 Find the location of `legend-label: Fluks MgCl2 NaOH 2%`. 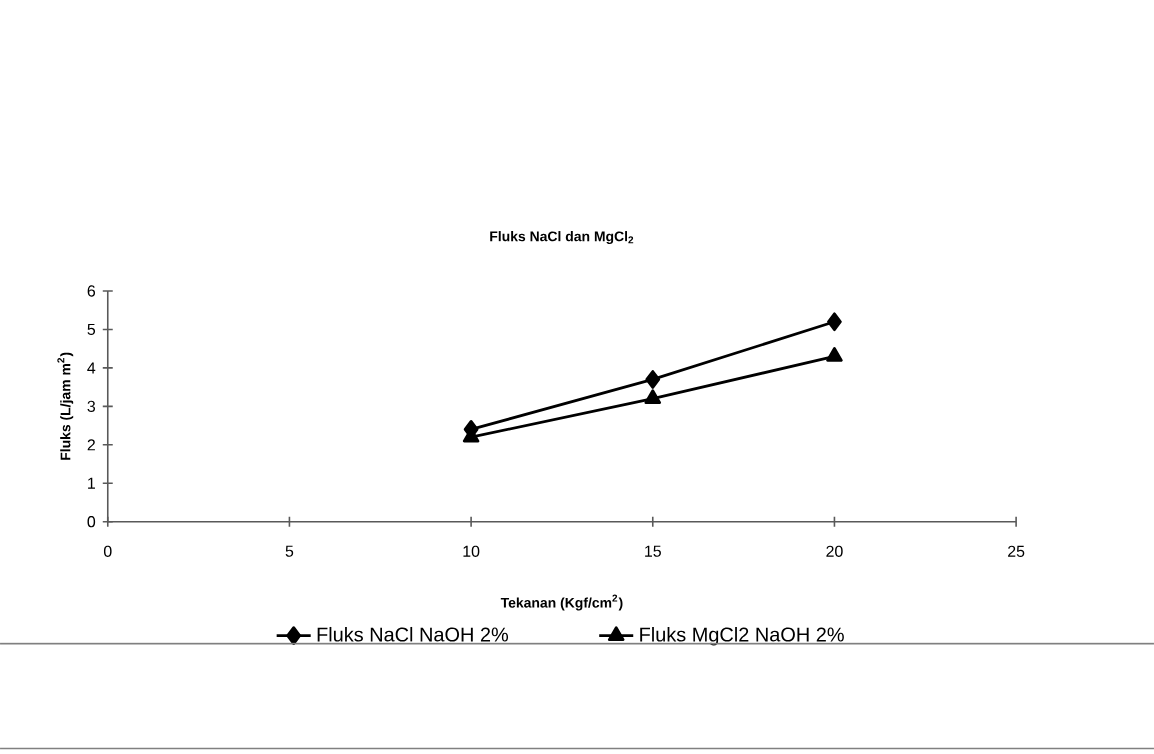

legend-label: Fluks MgCl2 NaOH 2% is located at coordinates (742, 636).